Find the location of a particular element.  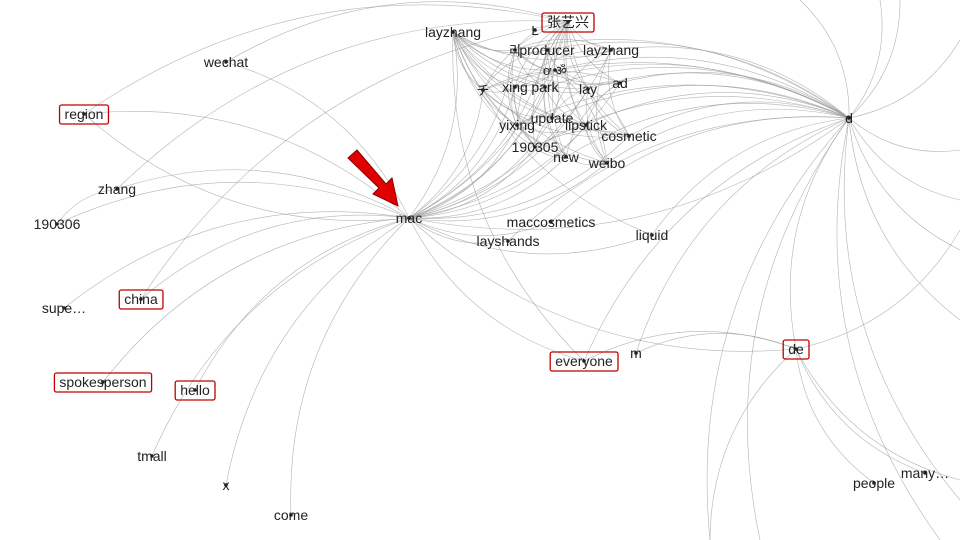

node-label: liquid is located at coordinates (652, 235).